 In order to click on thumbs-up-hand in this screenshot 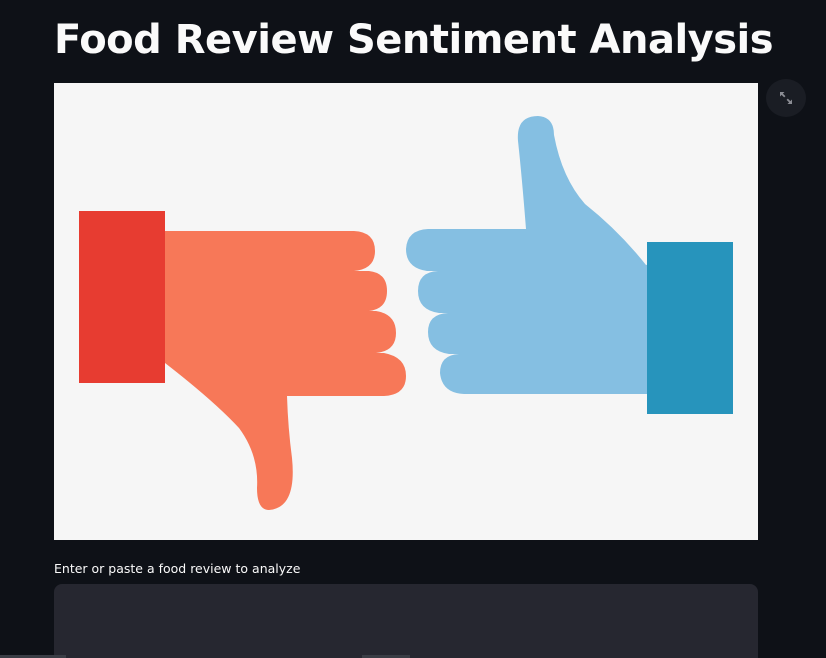, I will do `click(530, 255)`.